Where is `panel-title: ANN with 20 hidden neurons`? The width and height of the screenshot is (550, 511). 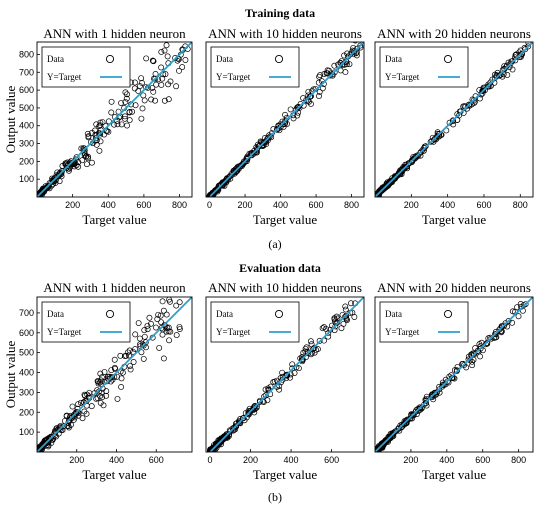
panel-title: ANN with 20 hidden neurons is located at coordinates (454, 33).